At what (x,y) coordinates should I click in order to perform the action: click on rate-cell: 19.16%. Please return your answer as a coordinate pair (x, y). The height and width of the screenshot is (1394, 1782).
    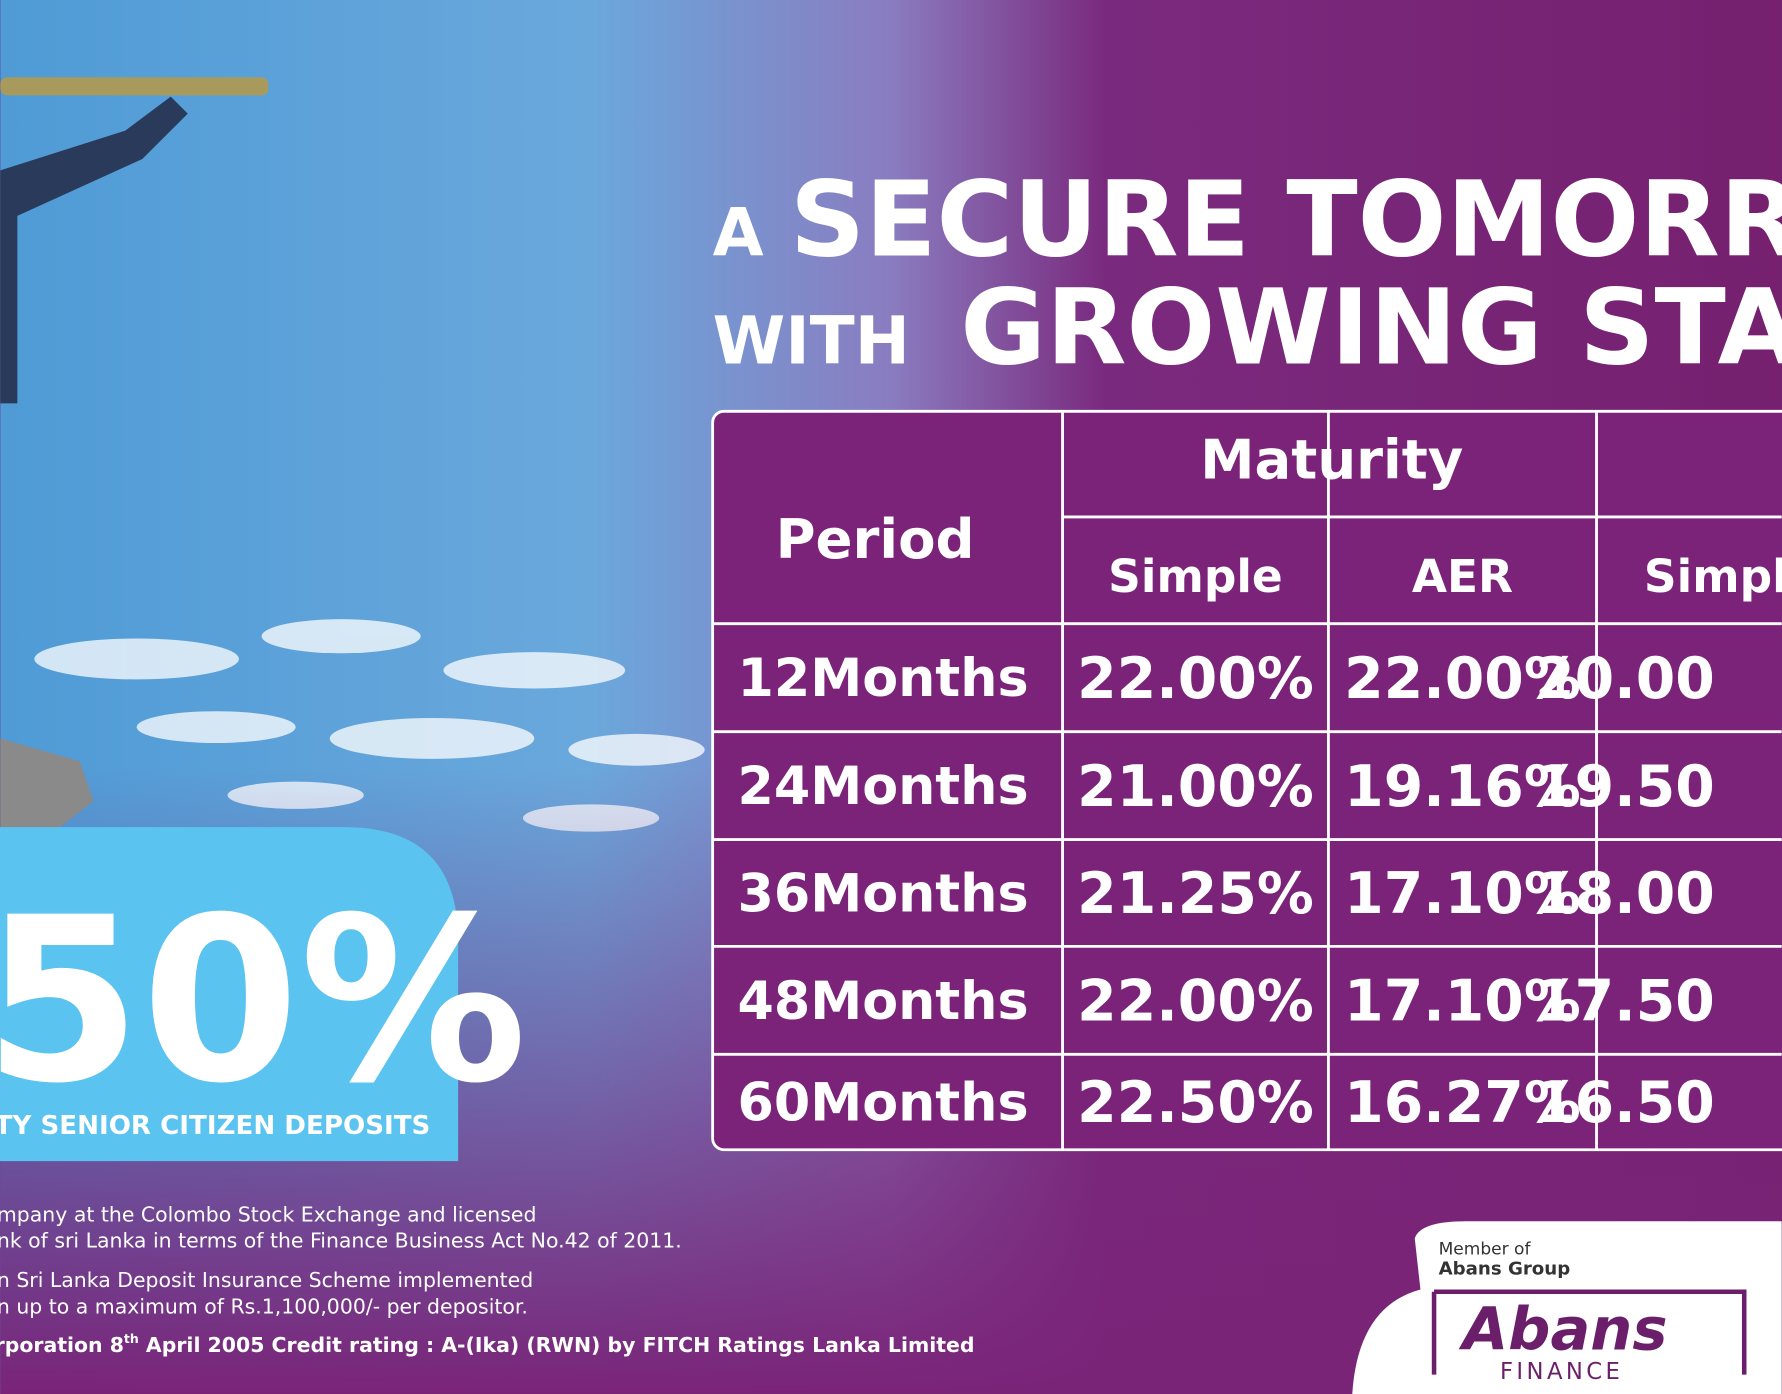
    Looking at the image, I should click on (1462, 787).